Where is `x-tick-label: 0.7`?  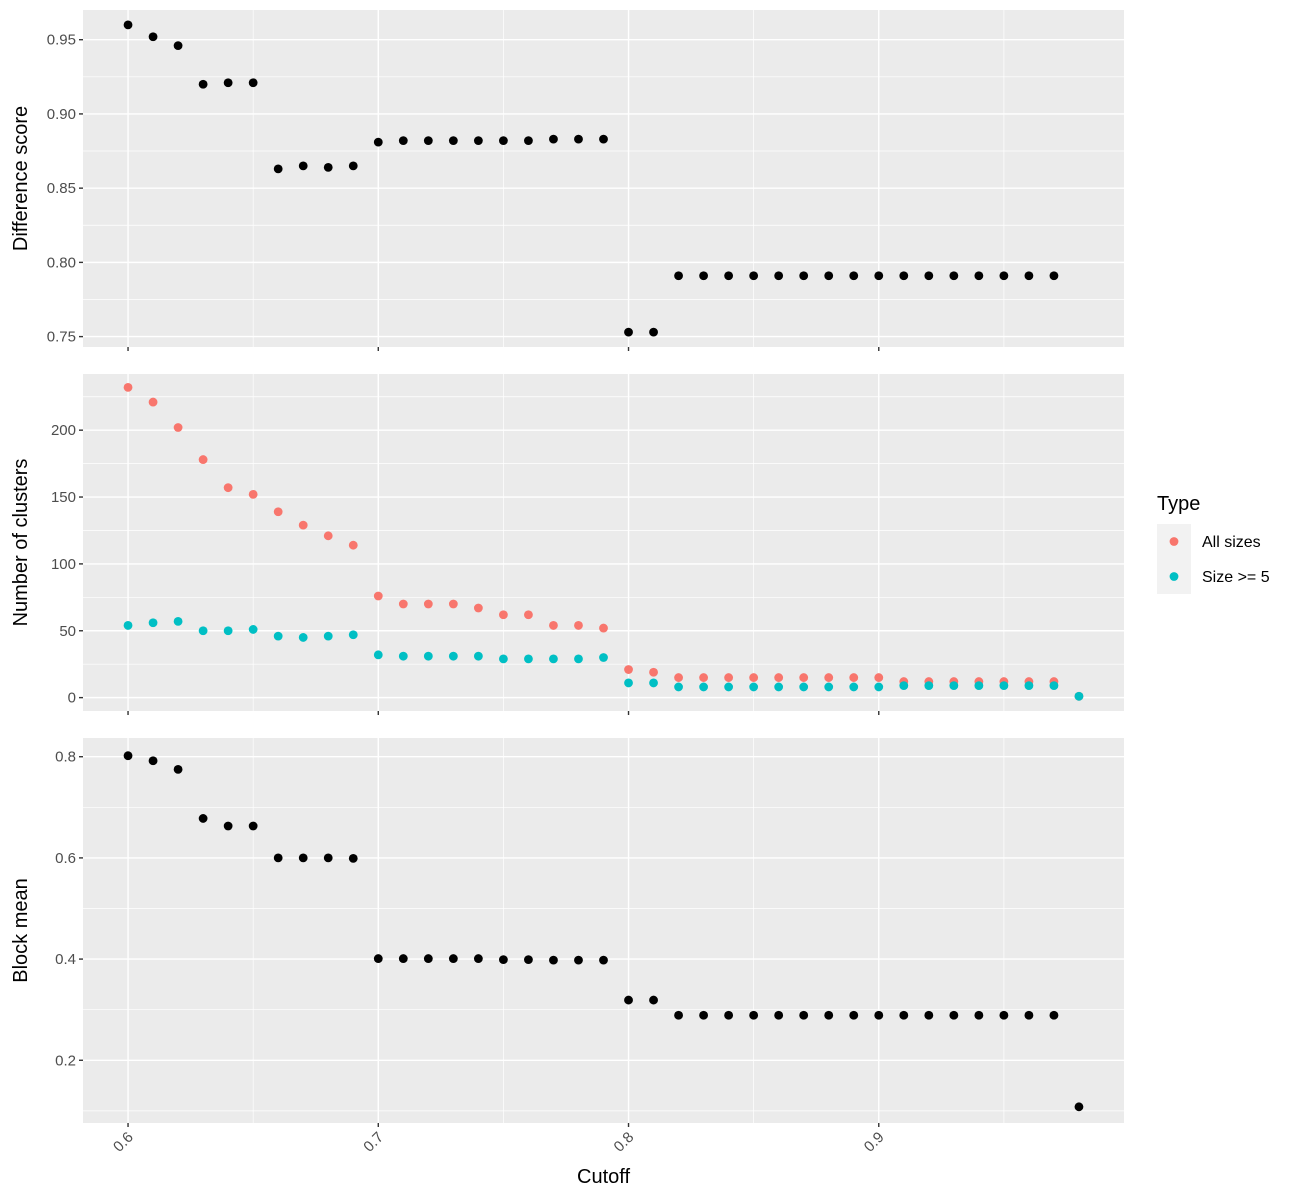 x-tick-label: 0.7 is located at coordinates (373, 1142).